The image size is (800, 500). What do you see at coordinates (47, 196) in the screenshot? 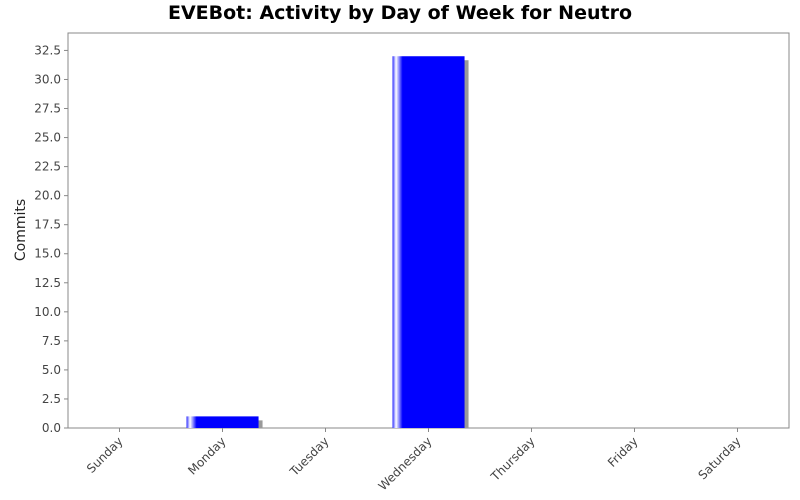
I see `y-tick-label: 20.0` at bounding box center [47, 196].